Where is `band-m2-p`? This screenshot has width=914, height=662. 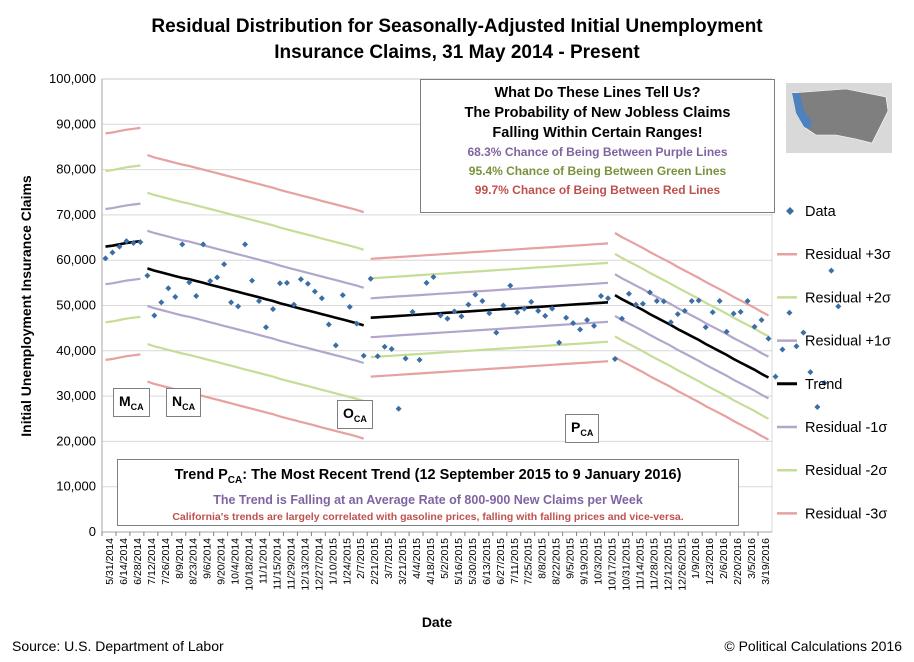
band-m2-p is located at coordinates (692, 377).